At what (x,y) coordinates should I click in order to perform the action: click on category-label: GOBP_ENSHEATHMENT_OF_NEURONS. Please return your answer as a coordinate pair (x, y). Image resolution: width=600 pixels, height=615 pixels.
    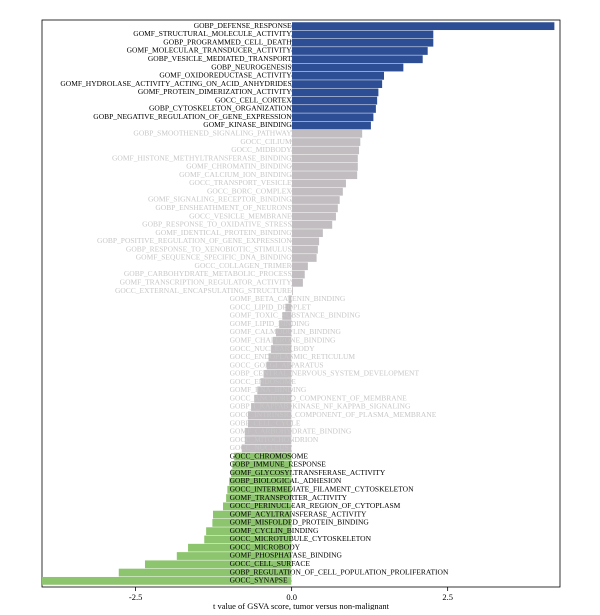
    Looking at the image, I should click on (223, 207).